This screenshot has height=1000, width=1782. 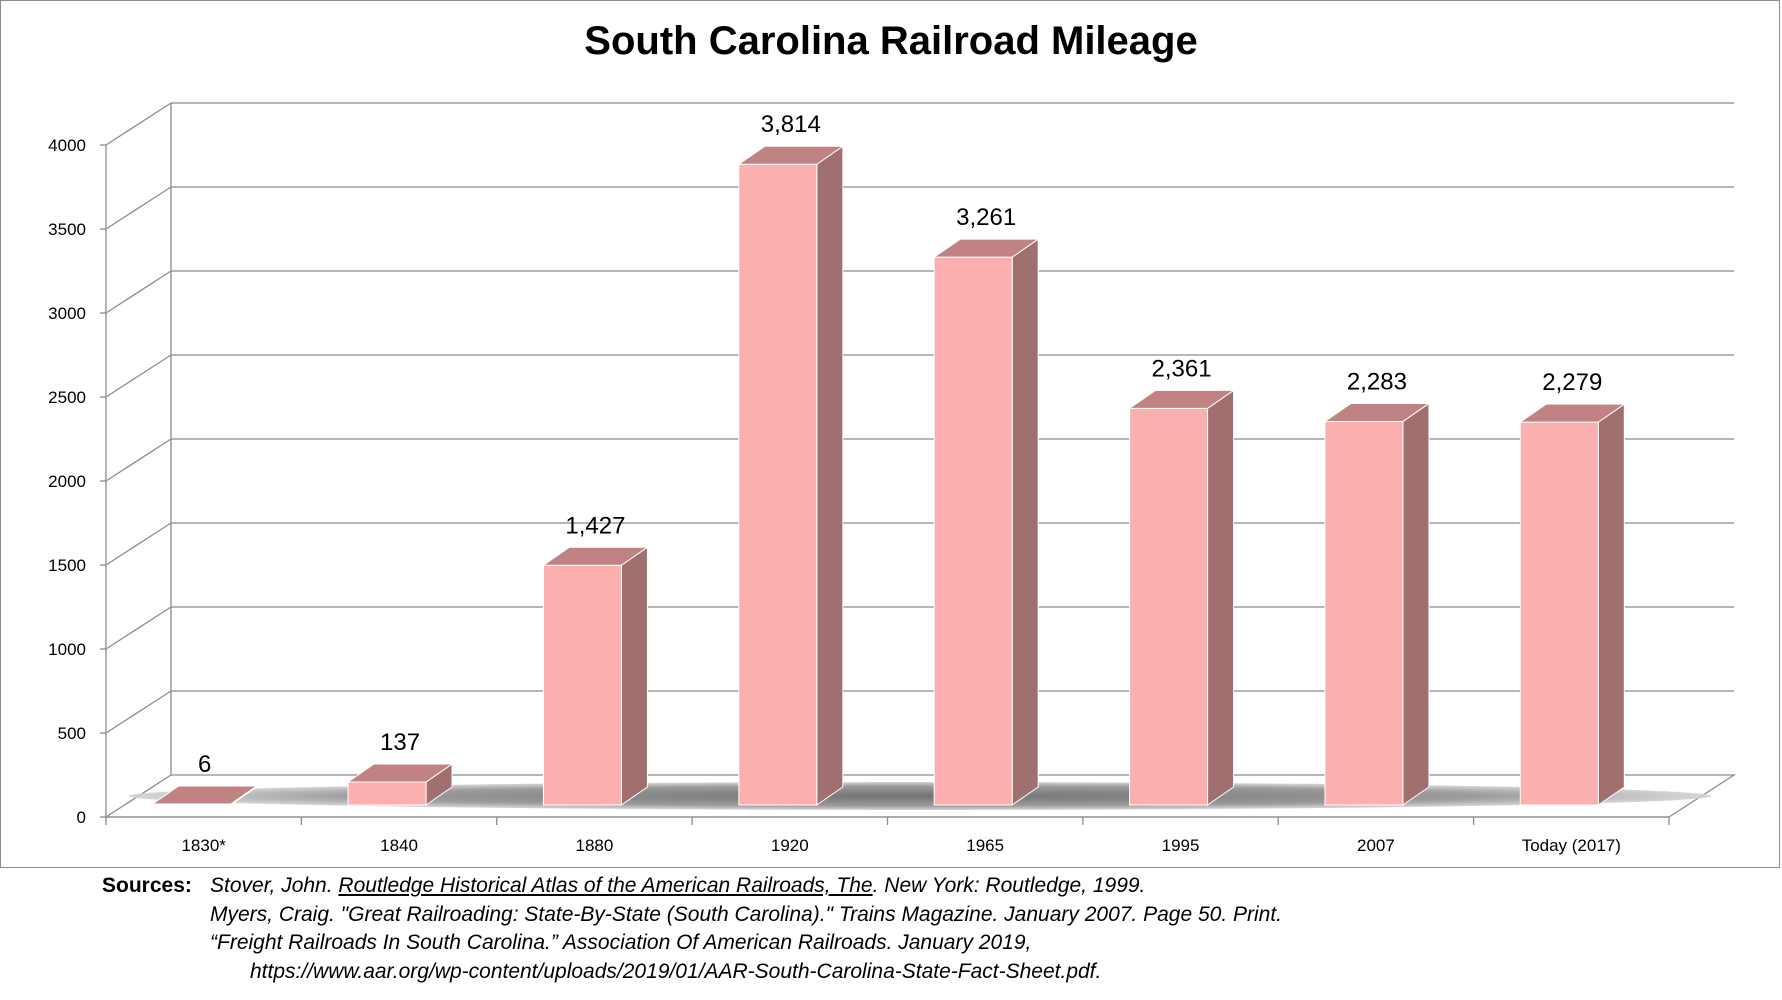 I want to click on y-tick-label: 1000, so click(x=67, y=649).